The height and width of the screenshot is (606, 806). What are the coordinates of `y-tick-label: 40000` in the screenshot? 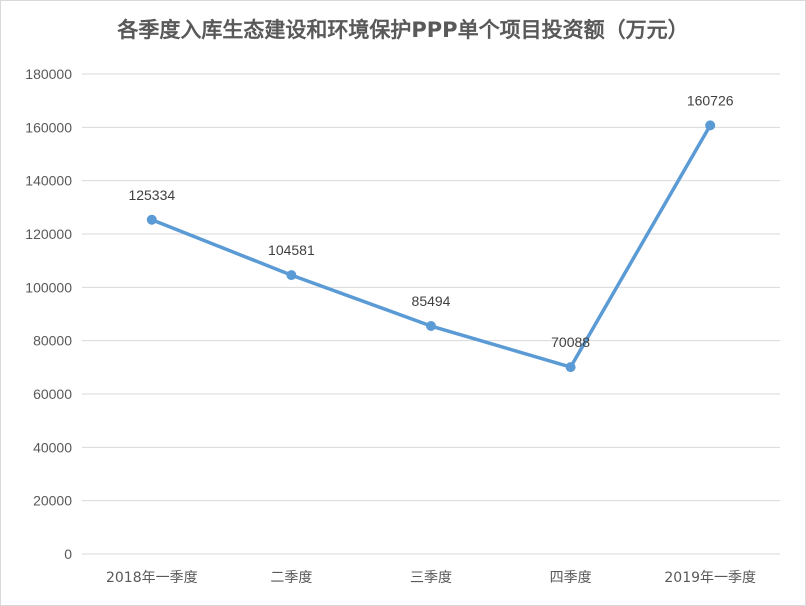 It's located at (52, 447).